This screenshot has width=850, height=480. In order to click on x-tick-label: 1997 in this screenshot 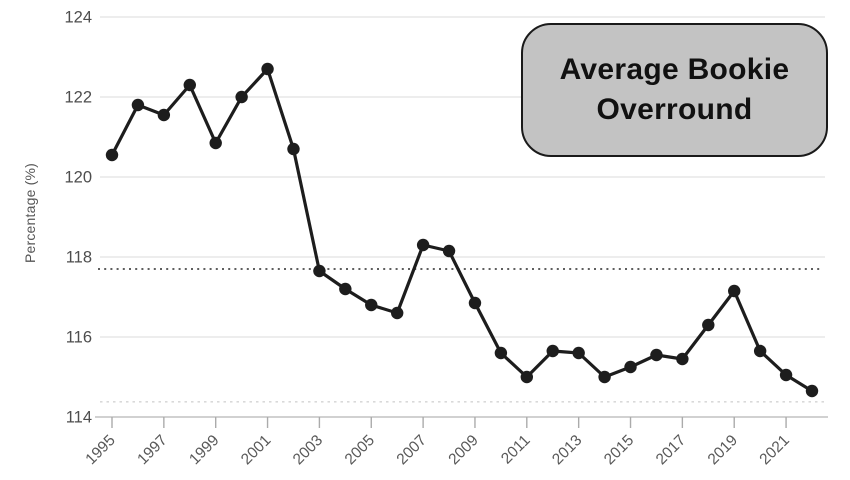, I will do `click(152, 450)`.